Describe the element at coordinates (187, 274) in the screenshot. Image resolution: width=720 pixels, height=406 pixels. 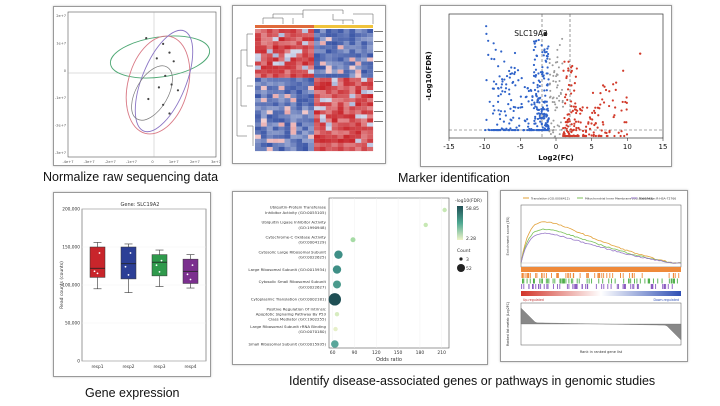
I see `box-sample-point` at that location.